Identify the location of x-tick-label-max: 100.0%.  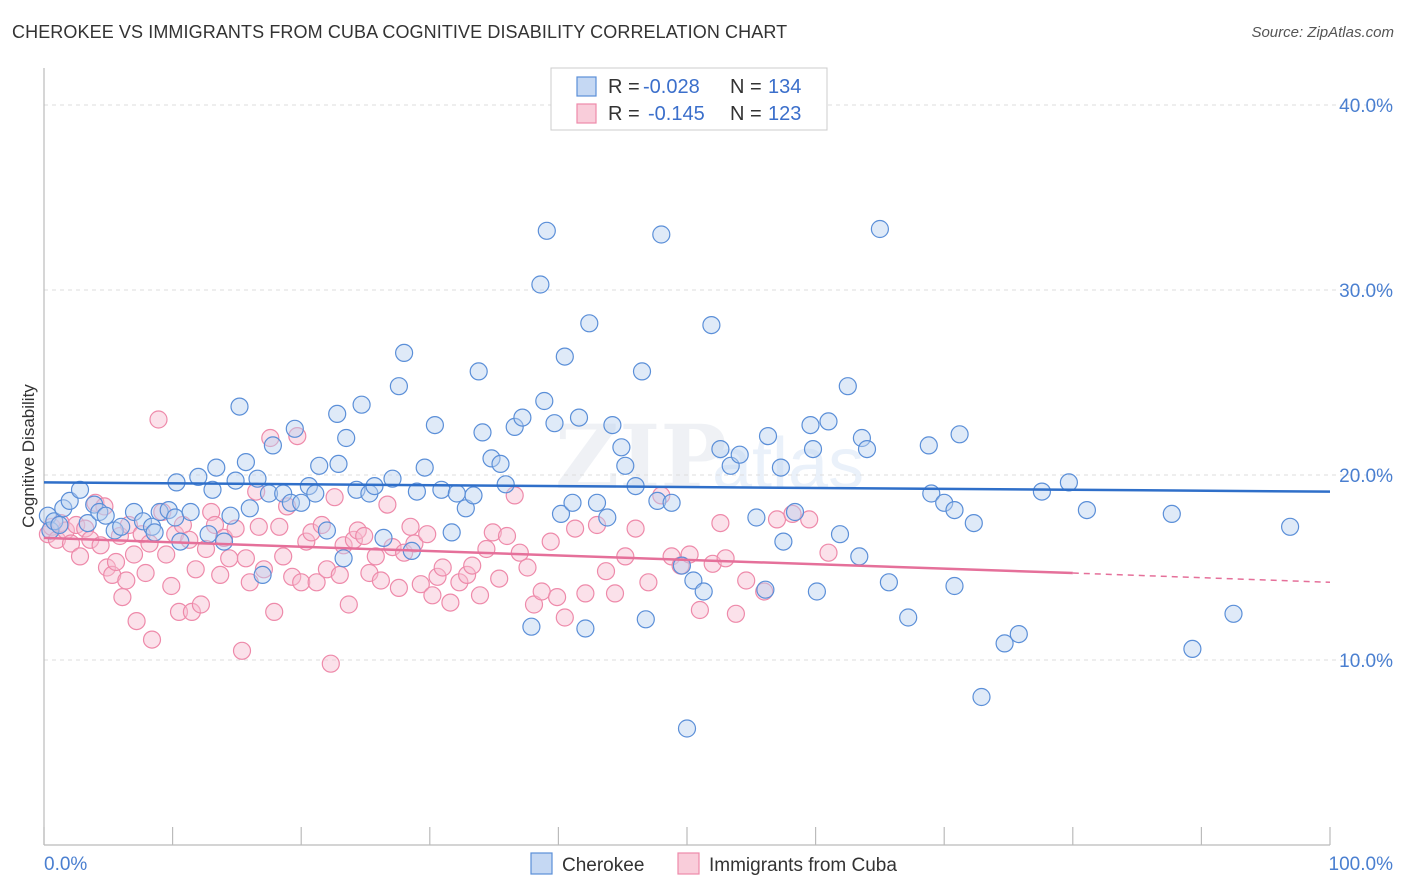
(1361, 864).